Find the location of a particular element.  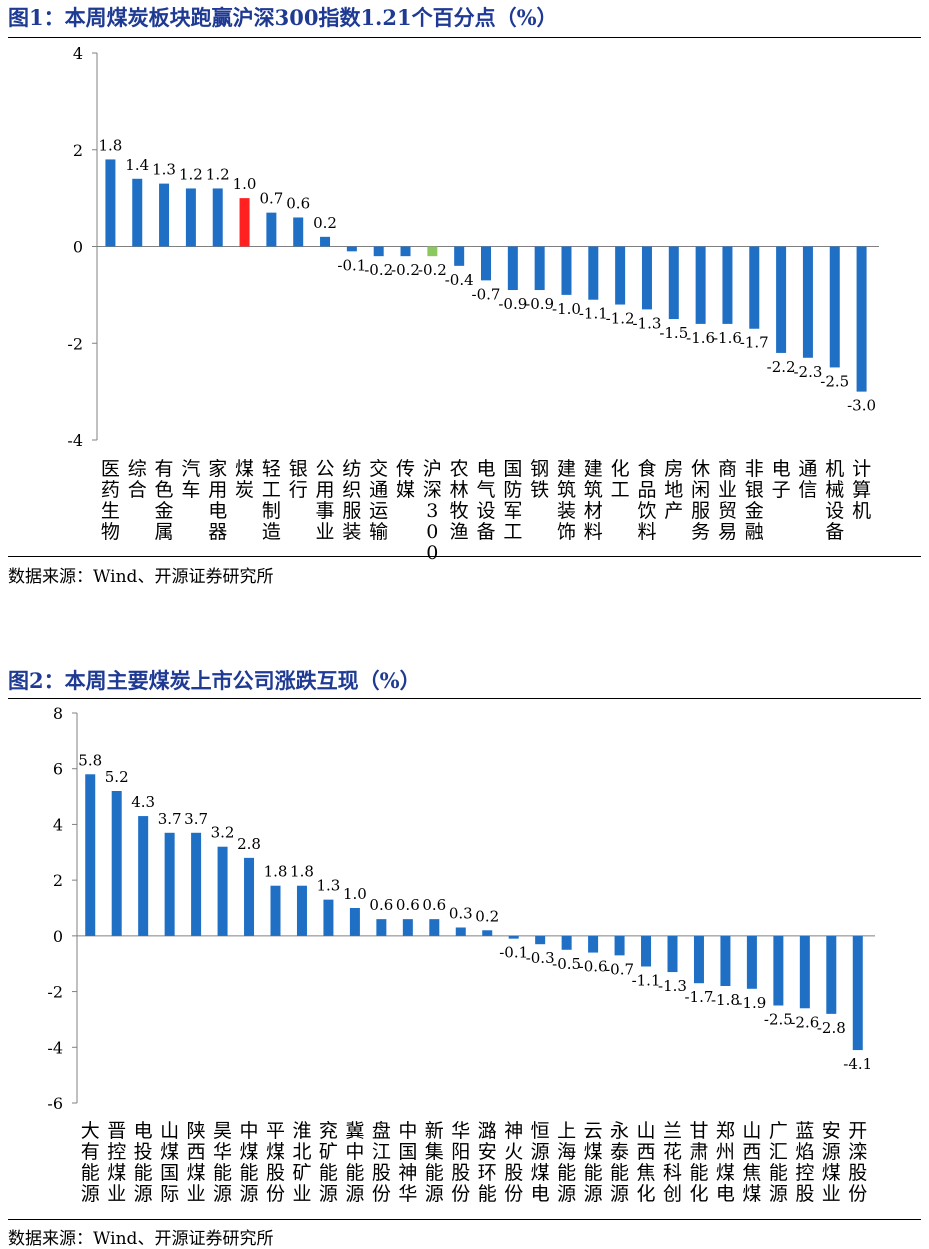

chart1-value-label: -0.1 is located at coordinates (351, 265).